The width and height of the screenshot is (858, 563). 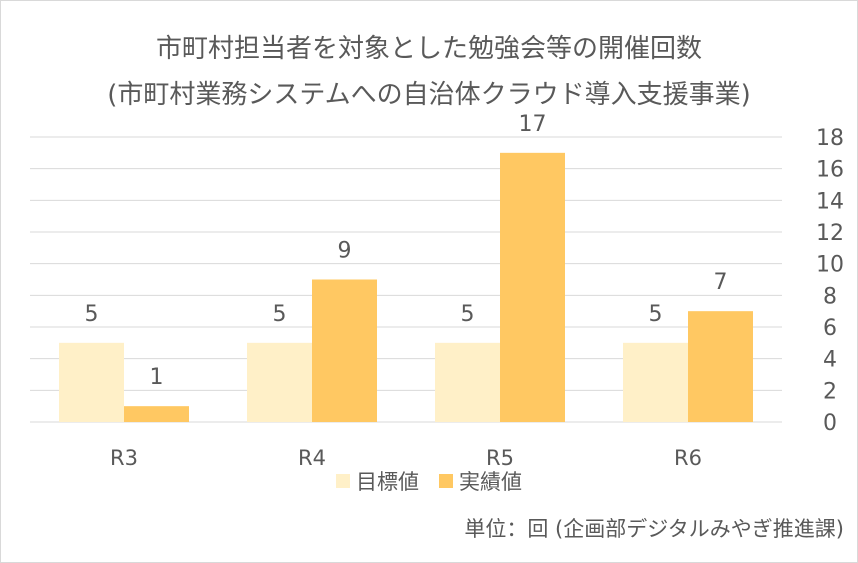 I want to click on bar-R3-実績値, so click(x=156, y=414).